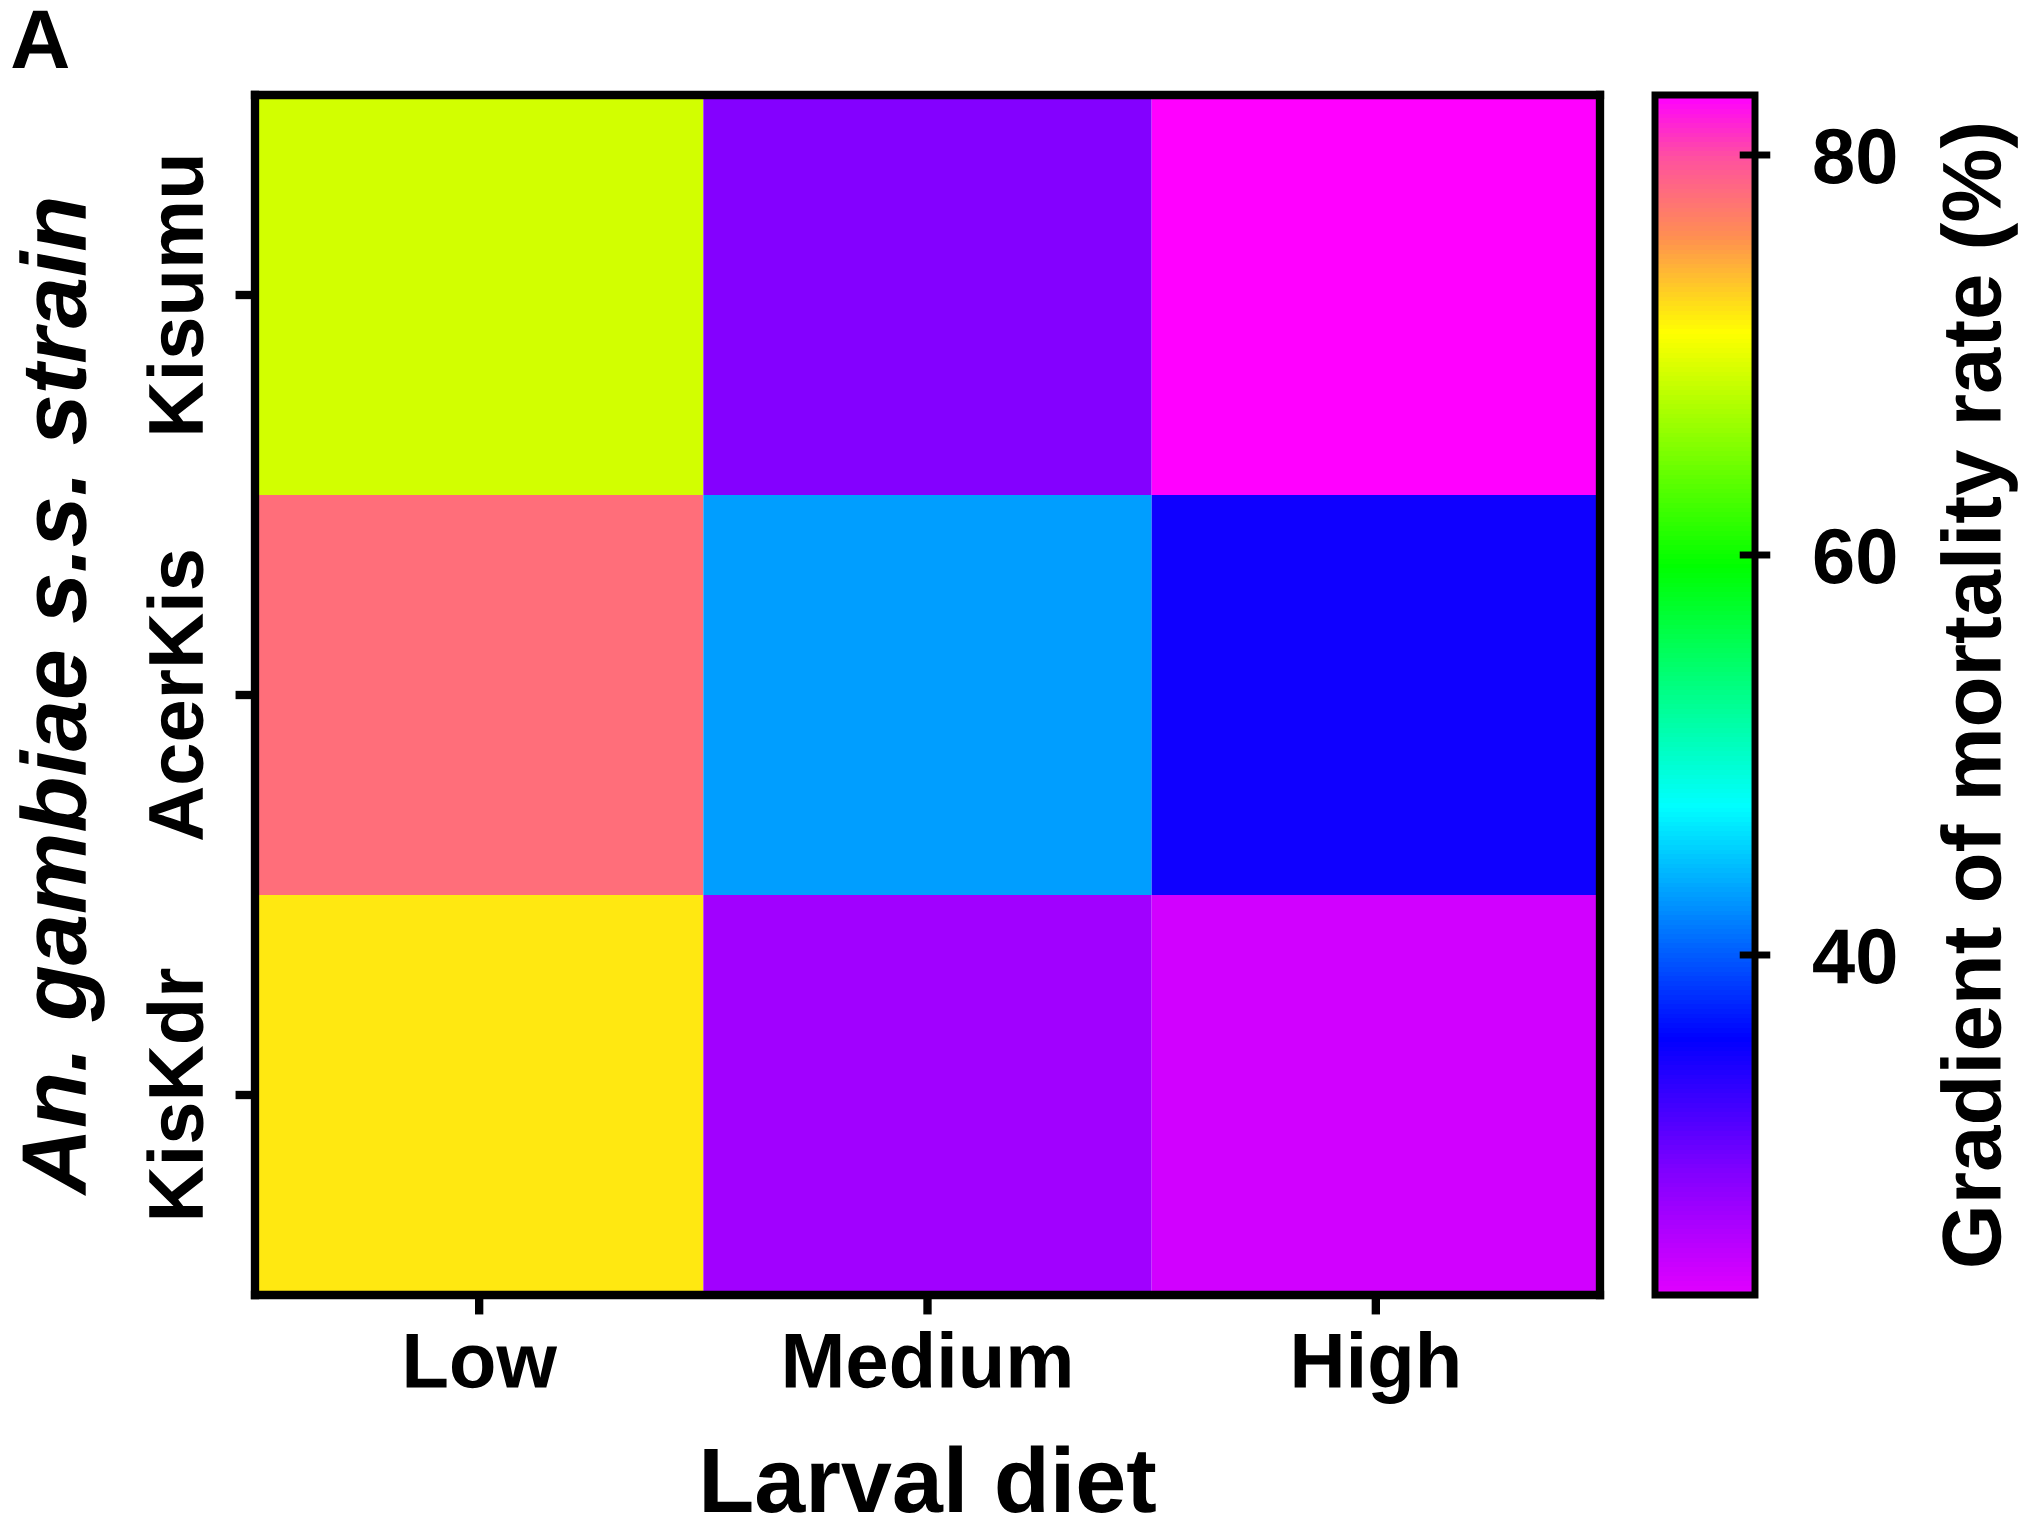  Describe the element at coordinates (1855, 556) in the screenshot. I see `color-bar-label: 60` at that location.